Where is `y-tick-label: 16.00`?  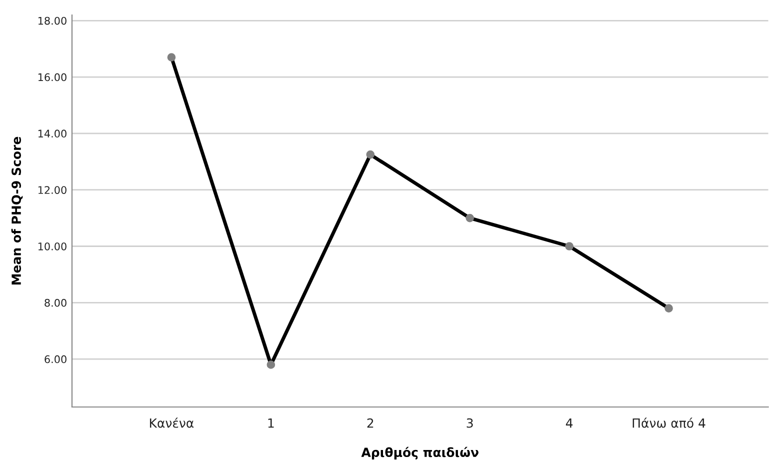
y-tick-label: 16.00 is located at coordinates (52, 77).